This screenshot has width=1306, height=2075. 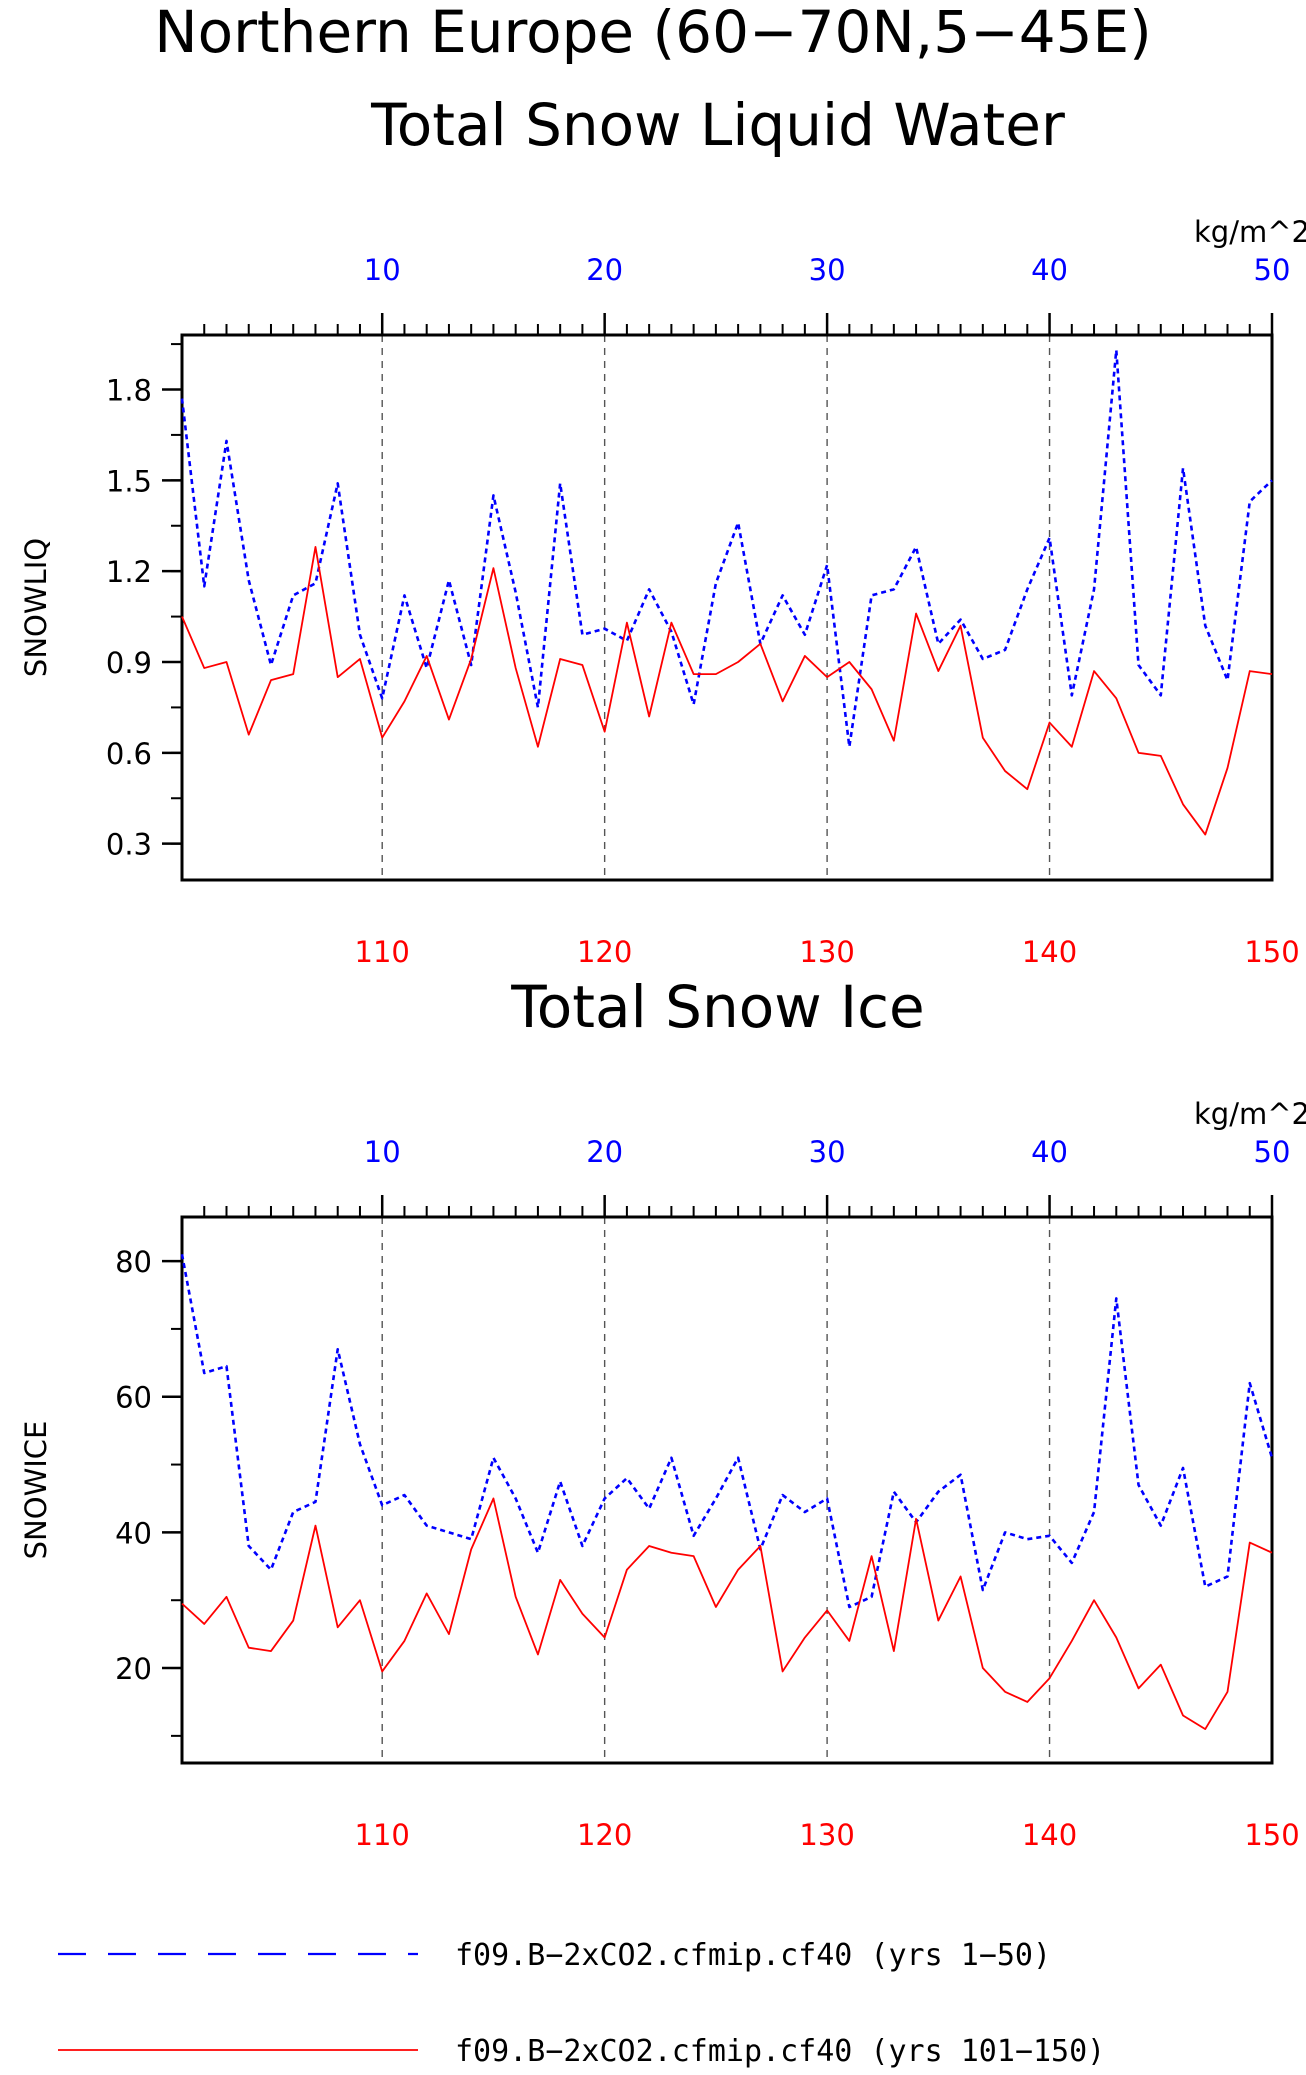 I want to click on y-axis-label: SNOWLIQ, so click(x=36, y=607).